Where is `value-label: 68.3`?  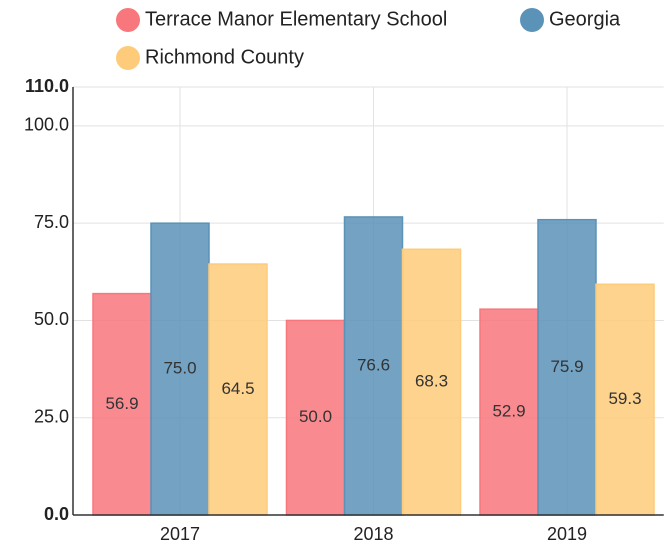
value-label: 68.3 is located at coordinates (431, 381).